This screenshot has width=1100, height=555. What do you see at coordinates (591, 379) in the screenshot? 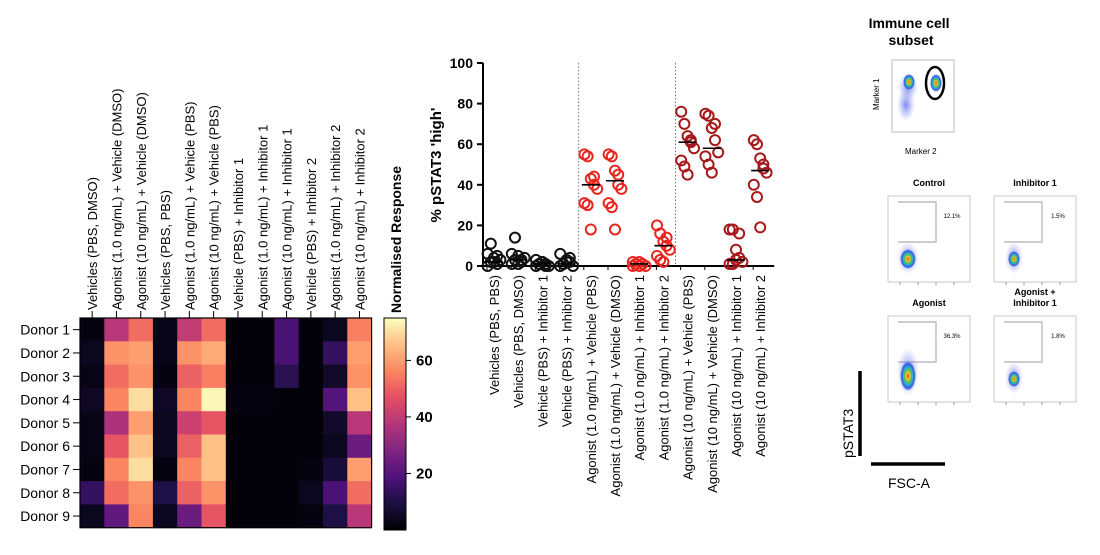
I see `dotplot-x-label: Agonist (1.0 ng/mL) + Vehicle (PBS)` at bounding box center [591, 379].